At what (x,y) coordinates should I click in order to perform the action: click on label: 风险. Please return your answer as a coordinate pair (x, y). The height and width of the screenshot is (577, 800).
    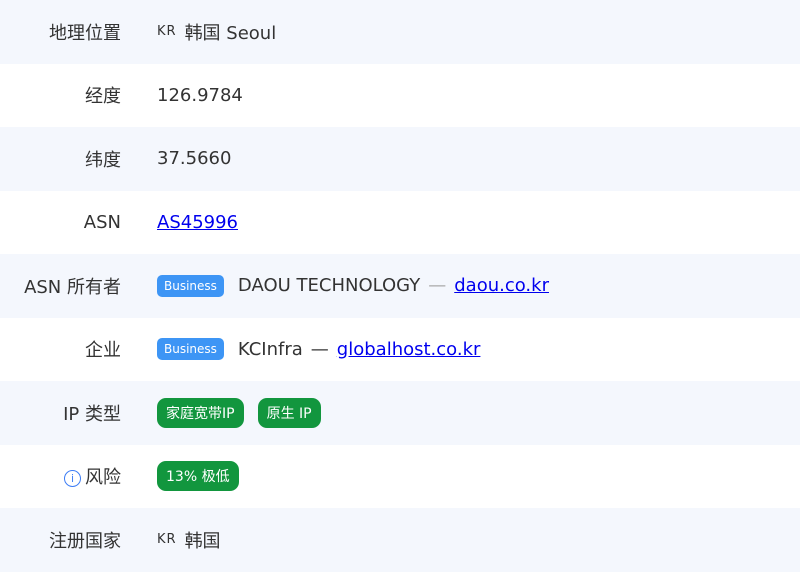
    Looking at the image, I should click on (103, 478).